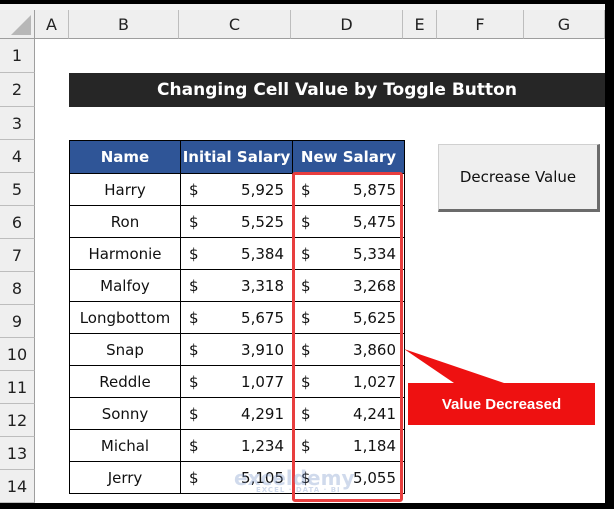 The width and height of the screenshot is (614, 509). Describe the element at coordinates (564, 24) in the screenshot. I see `column-header-g: G` at that location.